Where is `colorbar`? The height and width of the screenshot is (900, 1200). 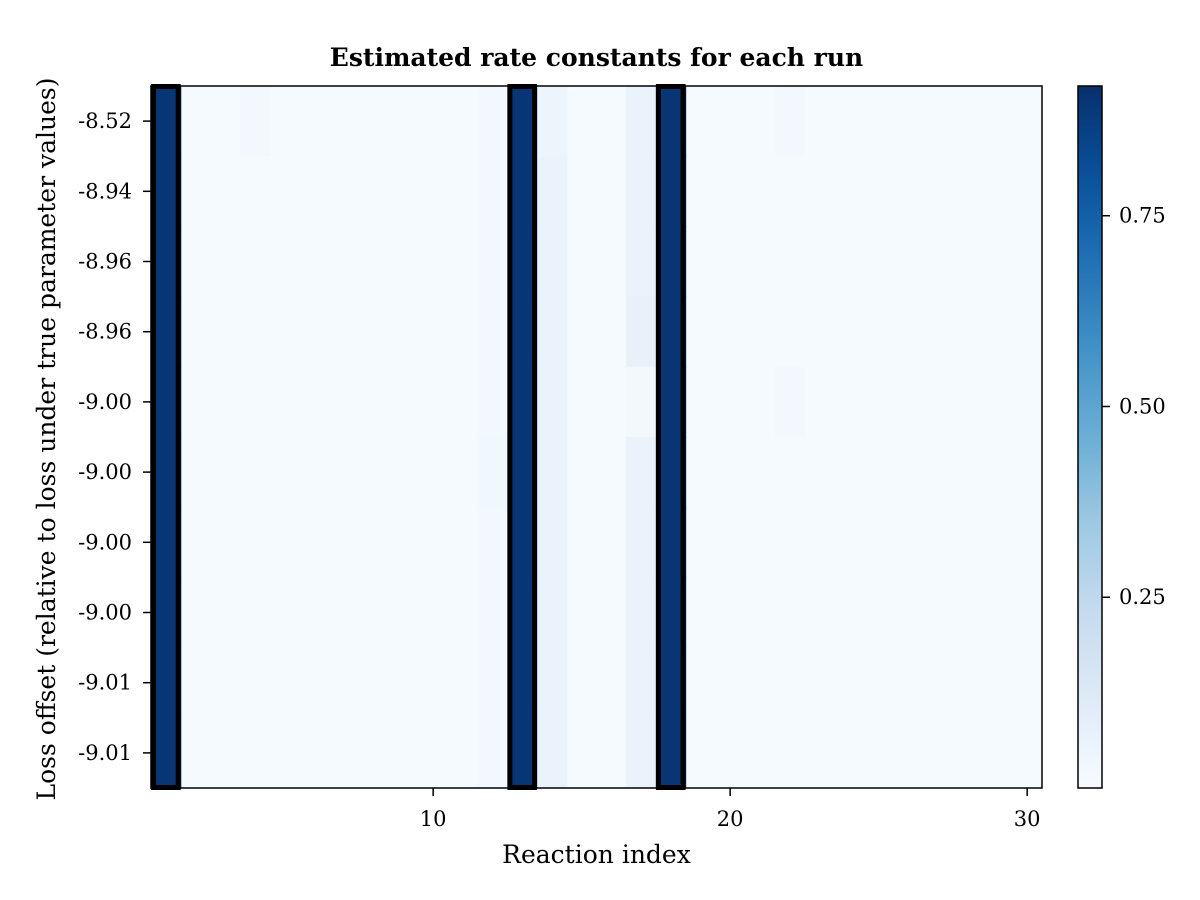 colorbar is located at coordinates (1090, 437).